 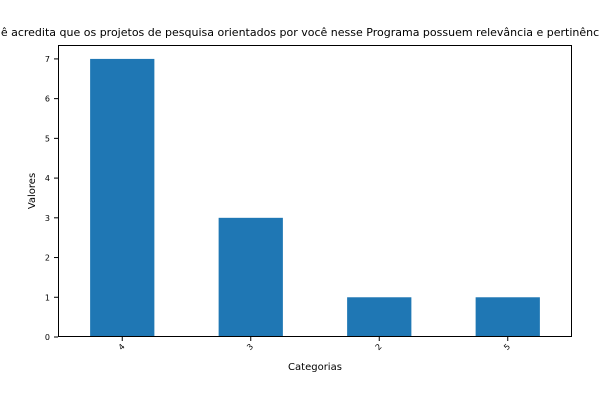 What do you see at coordinates (315, 367) in the screenshot?
I see `x-axis-label: Categorias` at bounding box center [315, 367].